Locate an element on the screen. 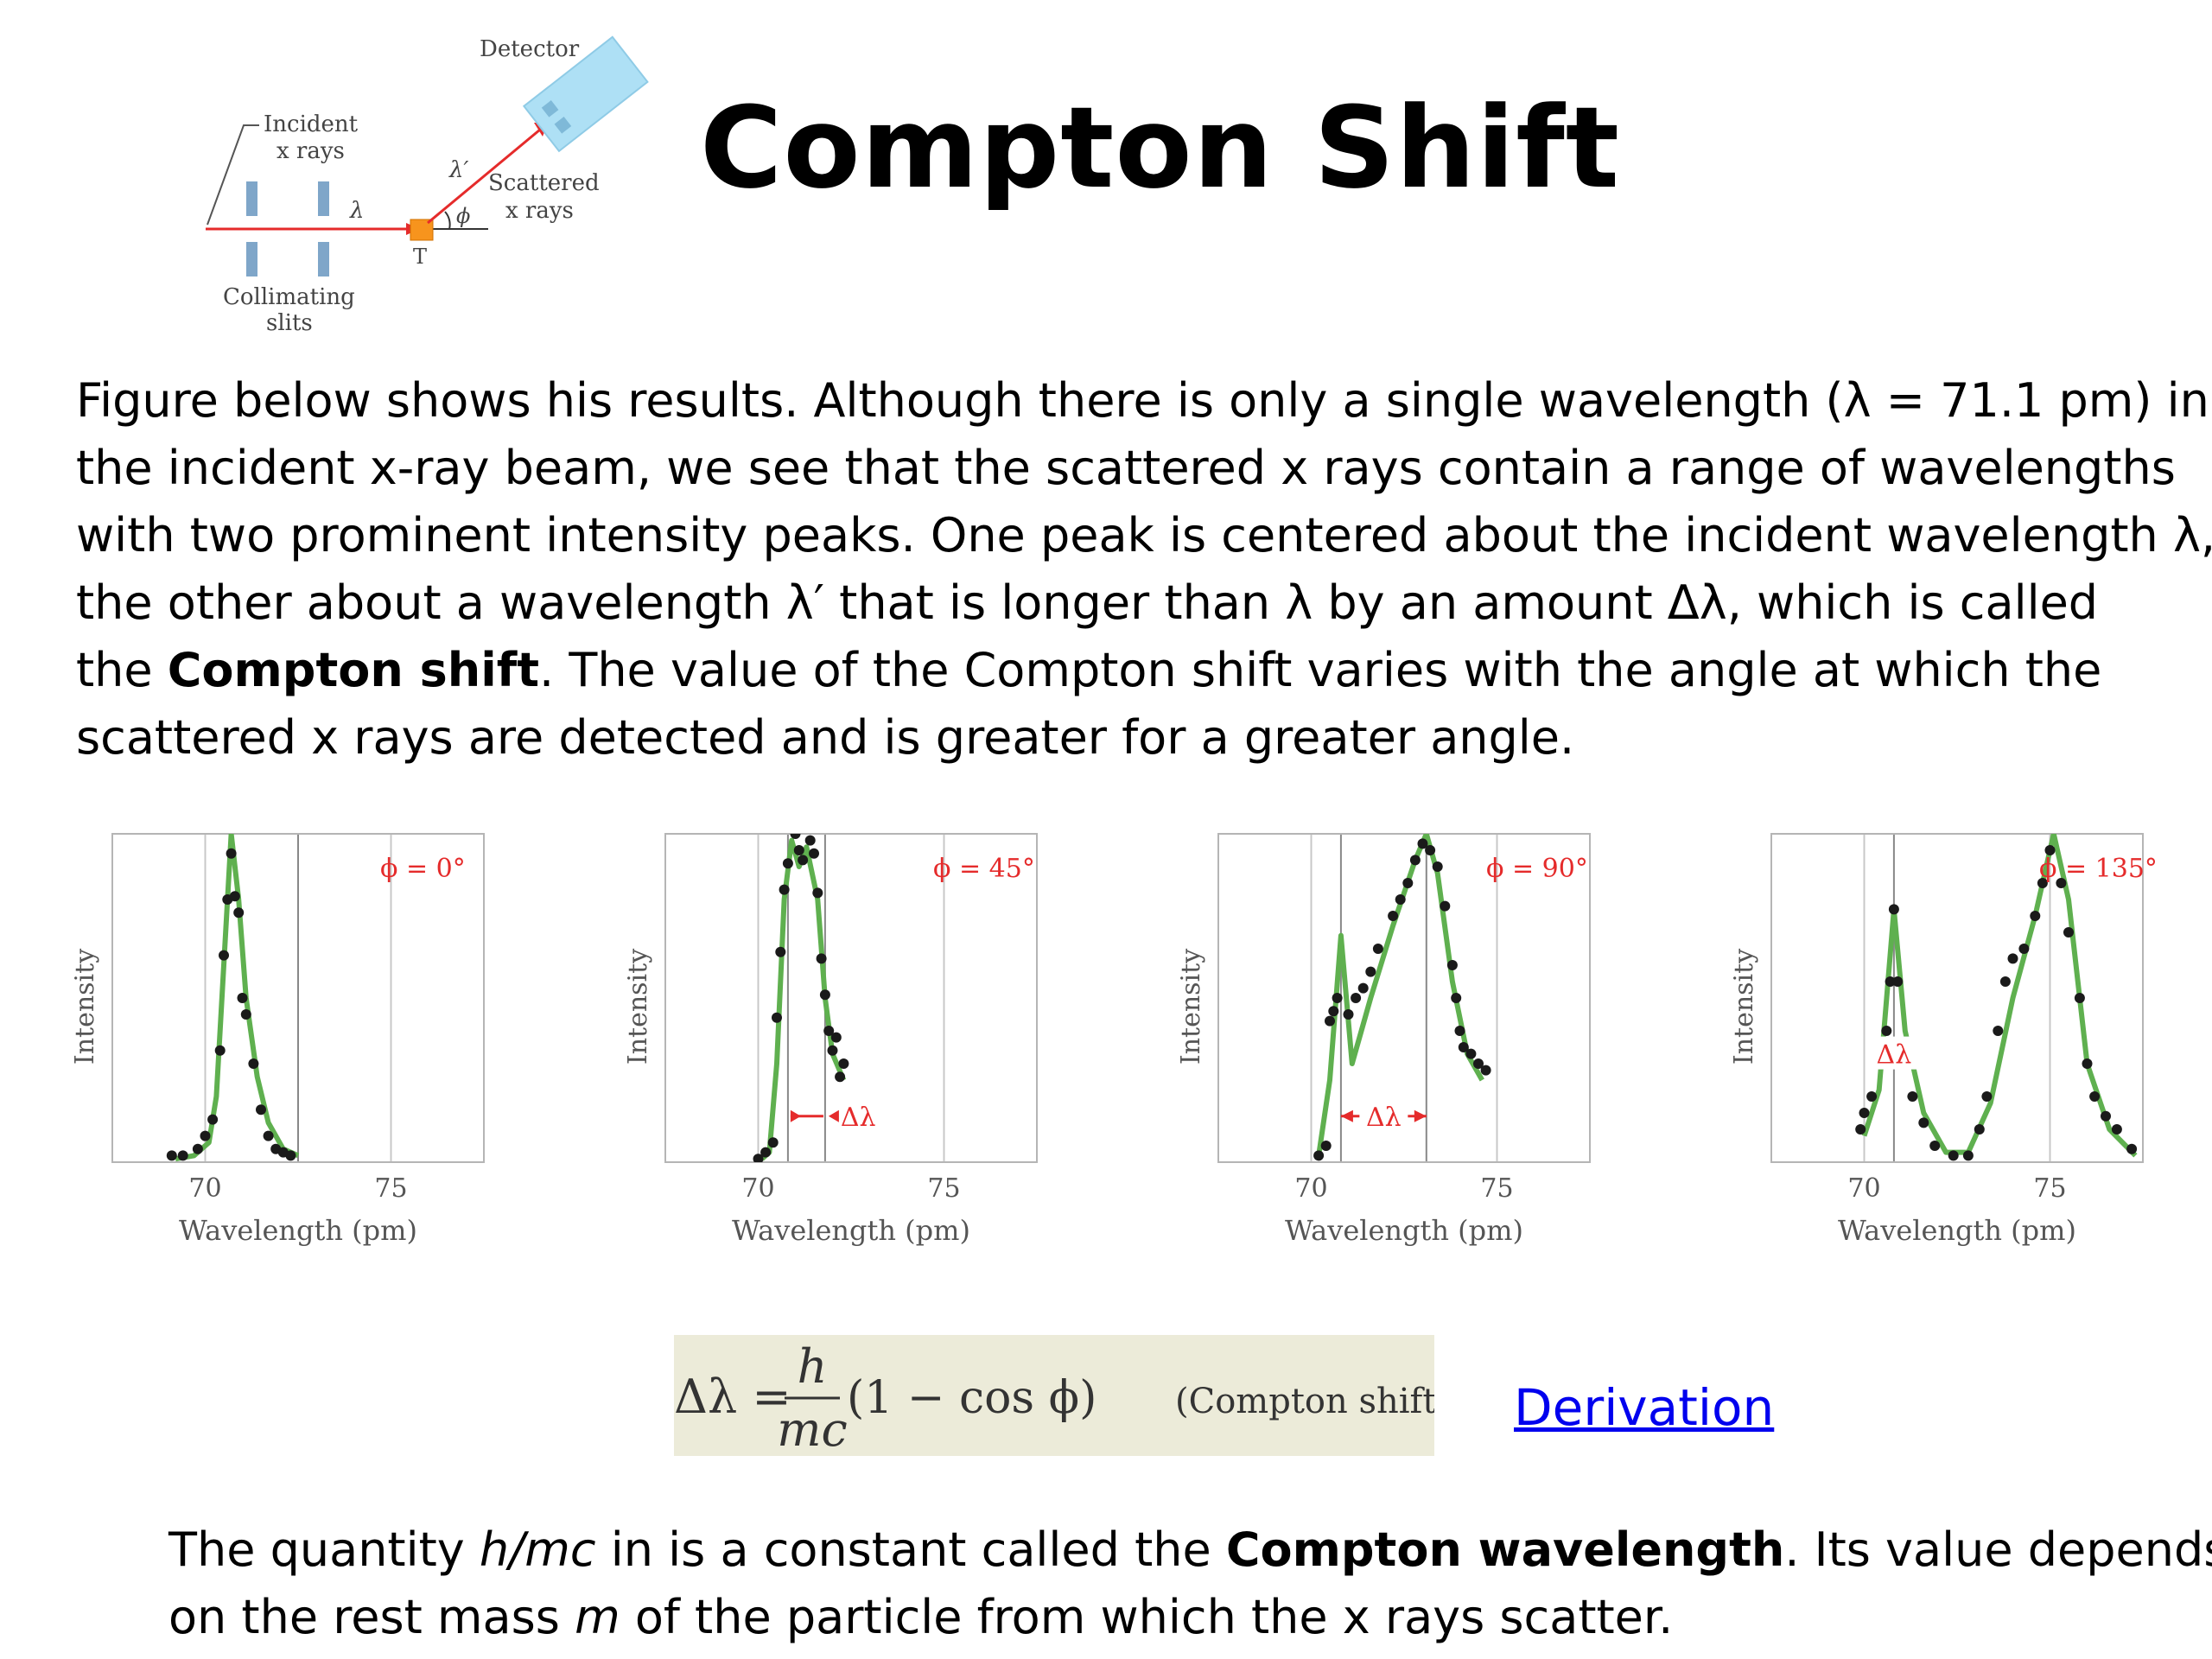 The height and width of the screenshot is (1659, 2212). text-run: in is a constant called the is located at coordinates (910, 1549).